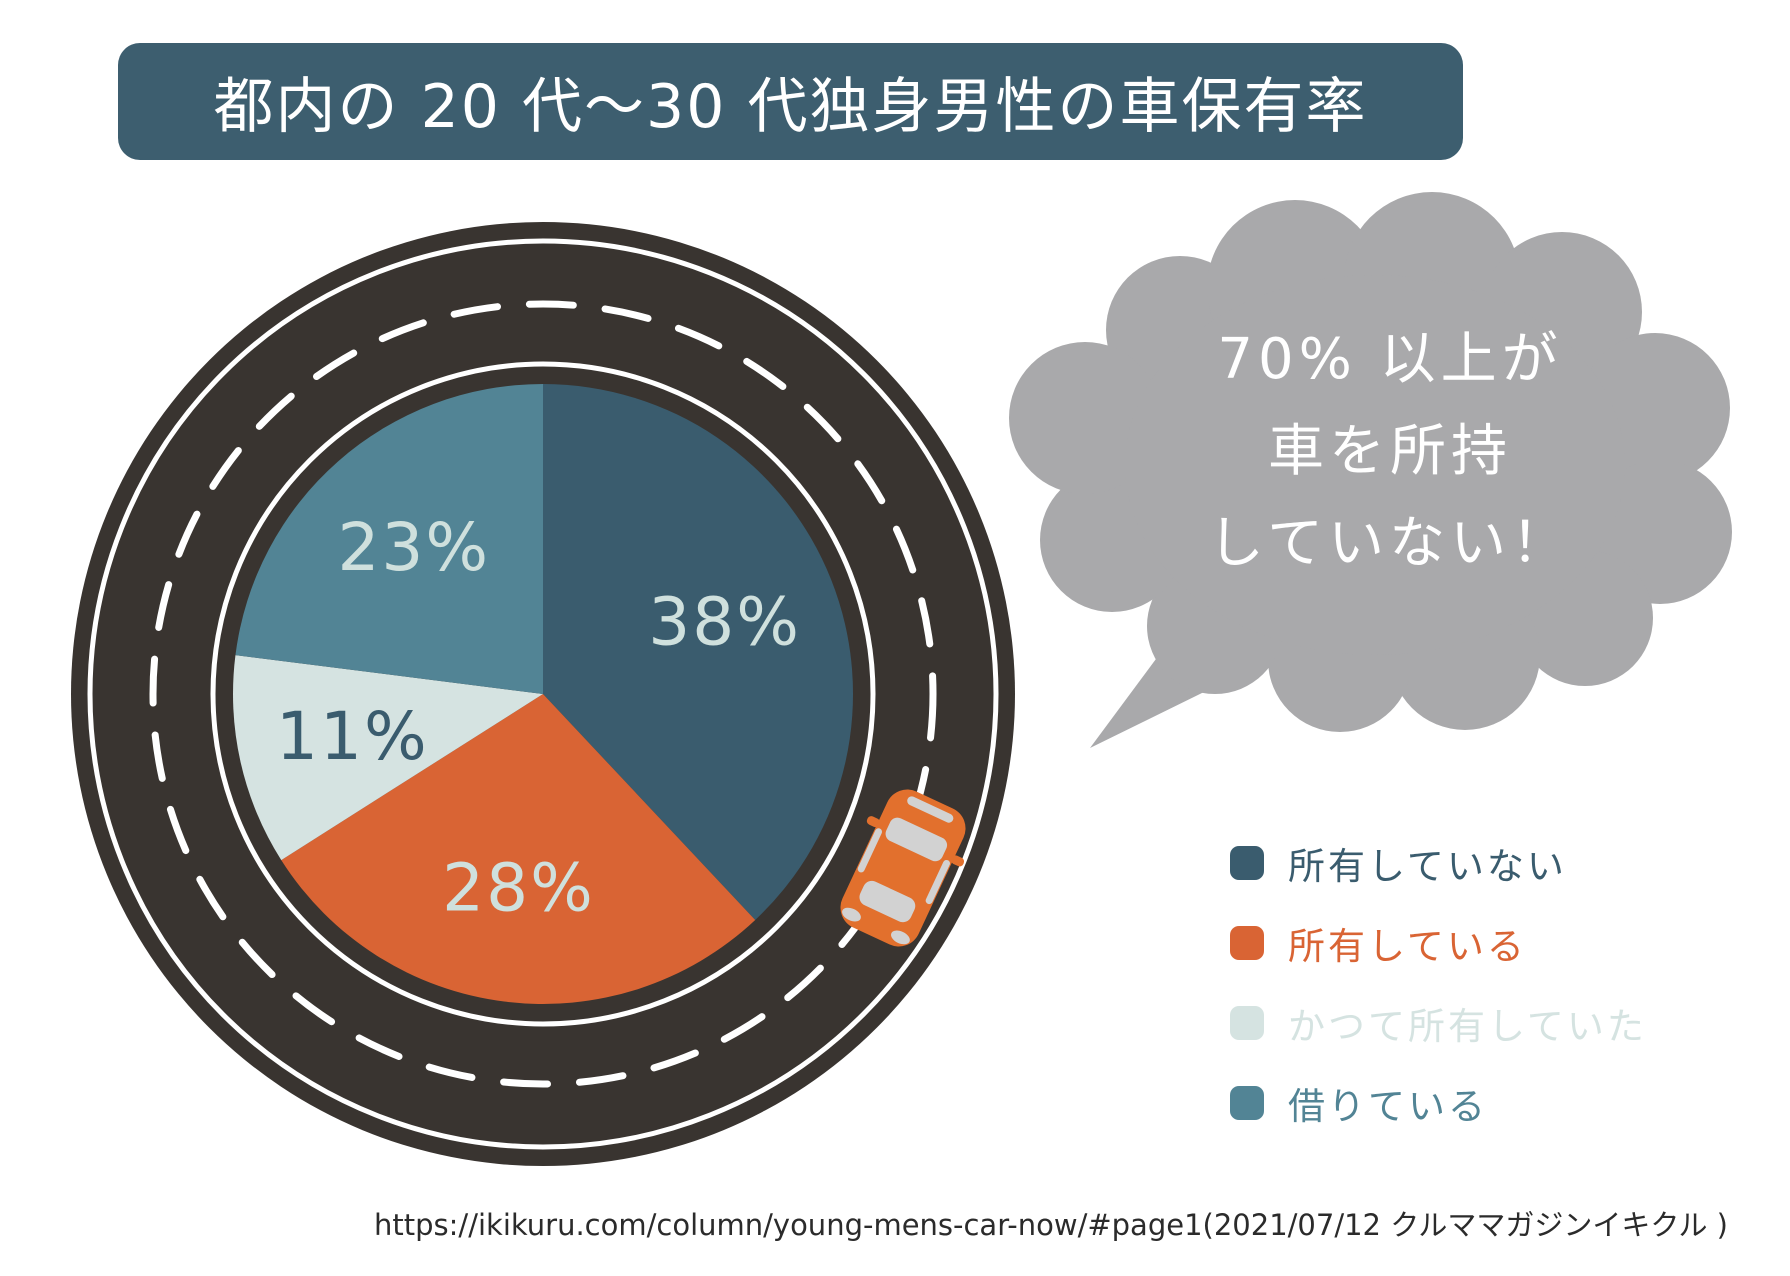  I want to click on legend-item-renting: 借りている, so click(1438, 1106).